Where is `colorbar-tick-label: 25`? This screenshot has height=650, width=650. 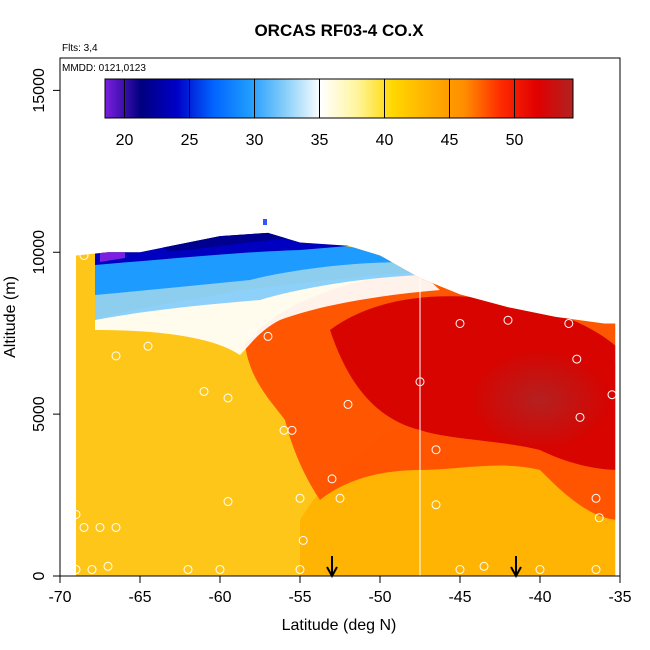
colorbar-tick-label: 25 is located at coordinates (190, 140).